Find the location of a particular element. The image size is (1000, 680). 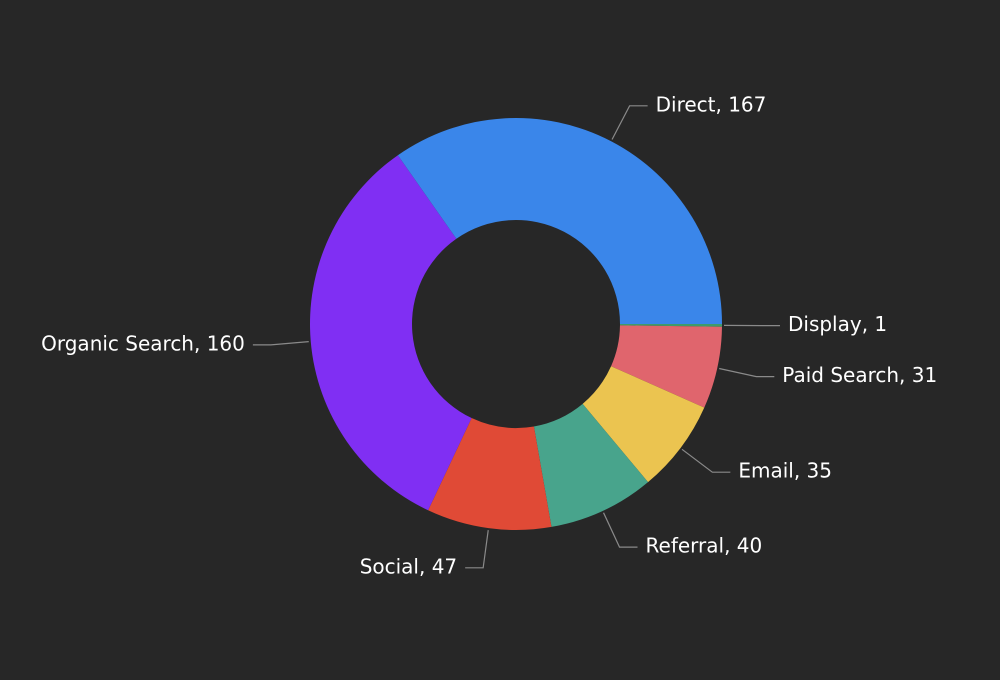

slice-label-organic-search: Organic Search, 160 is located at coordinates (143, 343).